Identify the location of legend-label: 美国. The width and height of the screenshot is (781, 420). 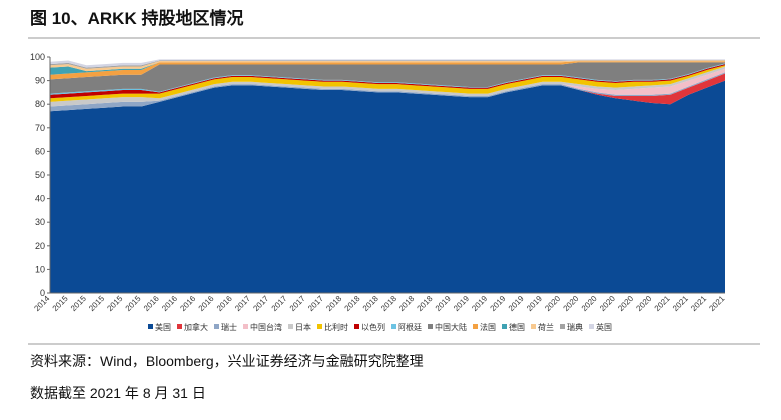
(163, 327).